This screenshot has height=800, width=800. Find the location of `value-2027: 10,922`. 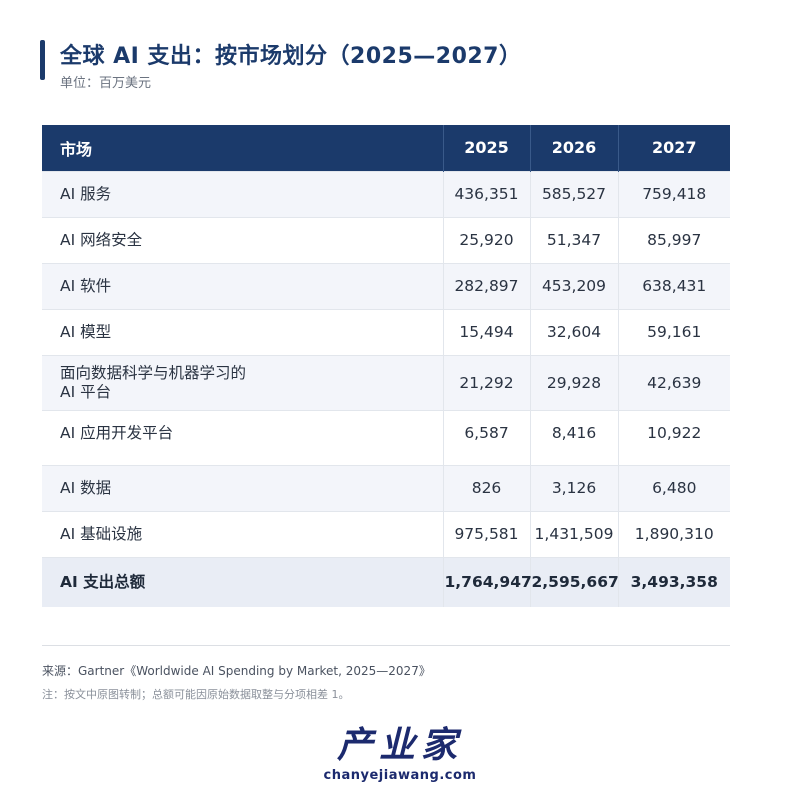

value-2027: 10,922 is located at coordinates (673, 437).